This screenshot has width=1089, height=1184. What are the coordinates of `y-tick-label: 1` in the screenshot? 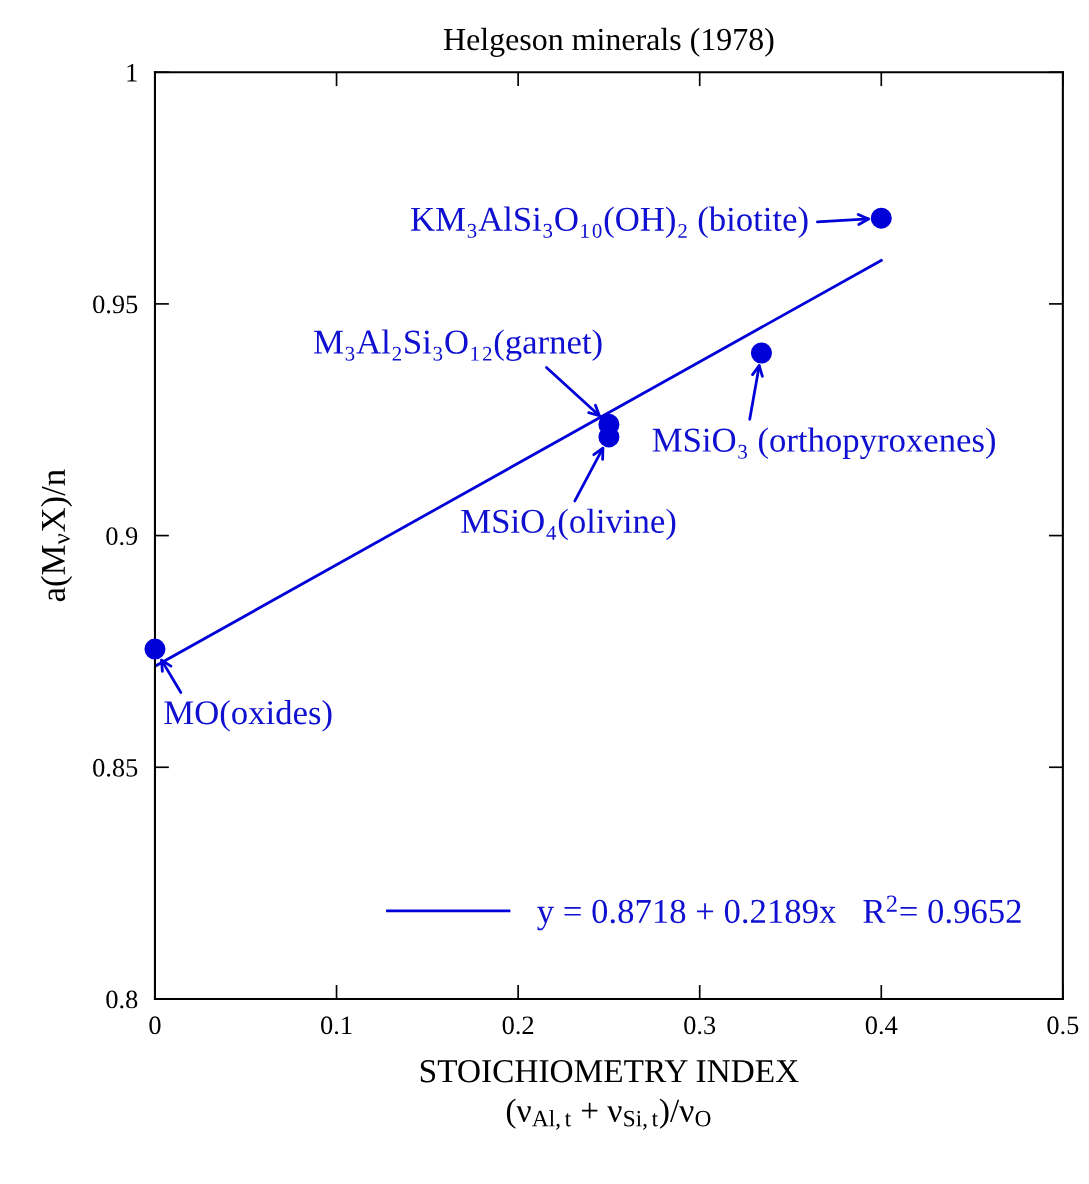 It's located at (132, 72).